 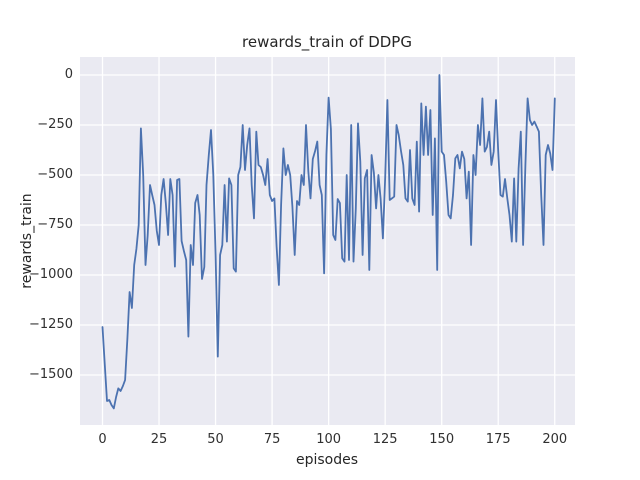 I want to click on y-tick-label: −1000, so click(x=51, y=274).